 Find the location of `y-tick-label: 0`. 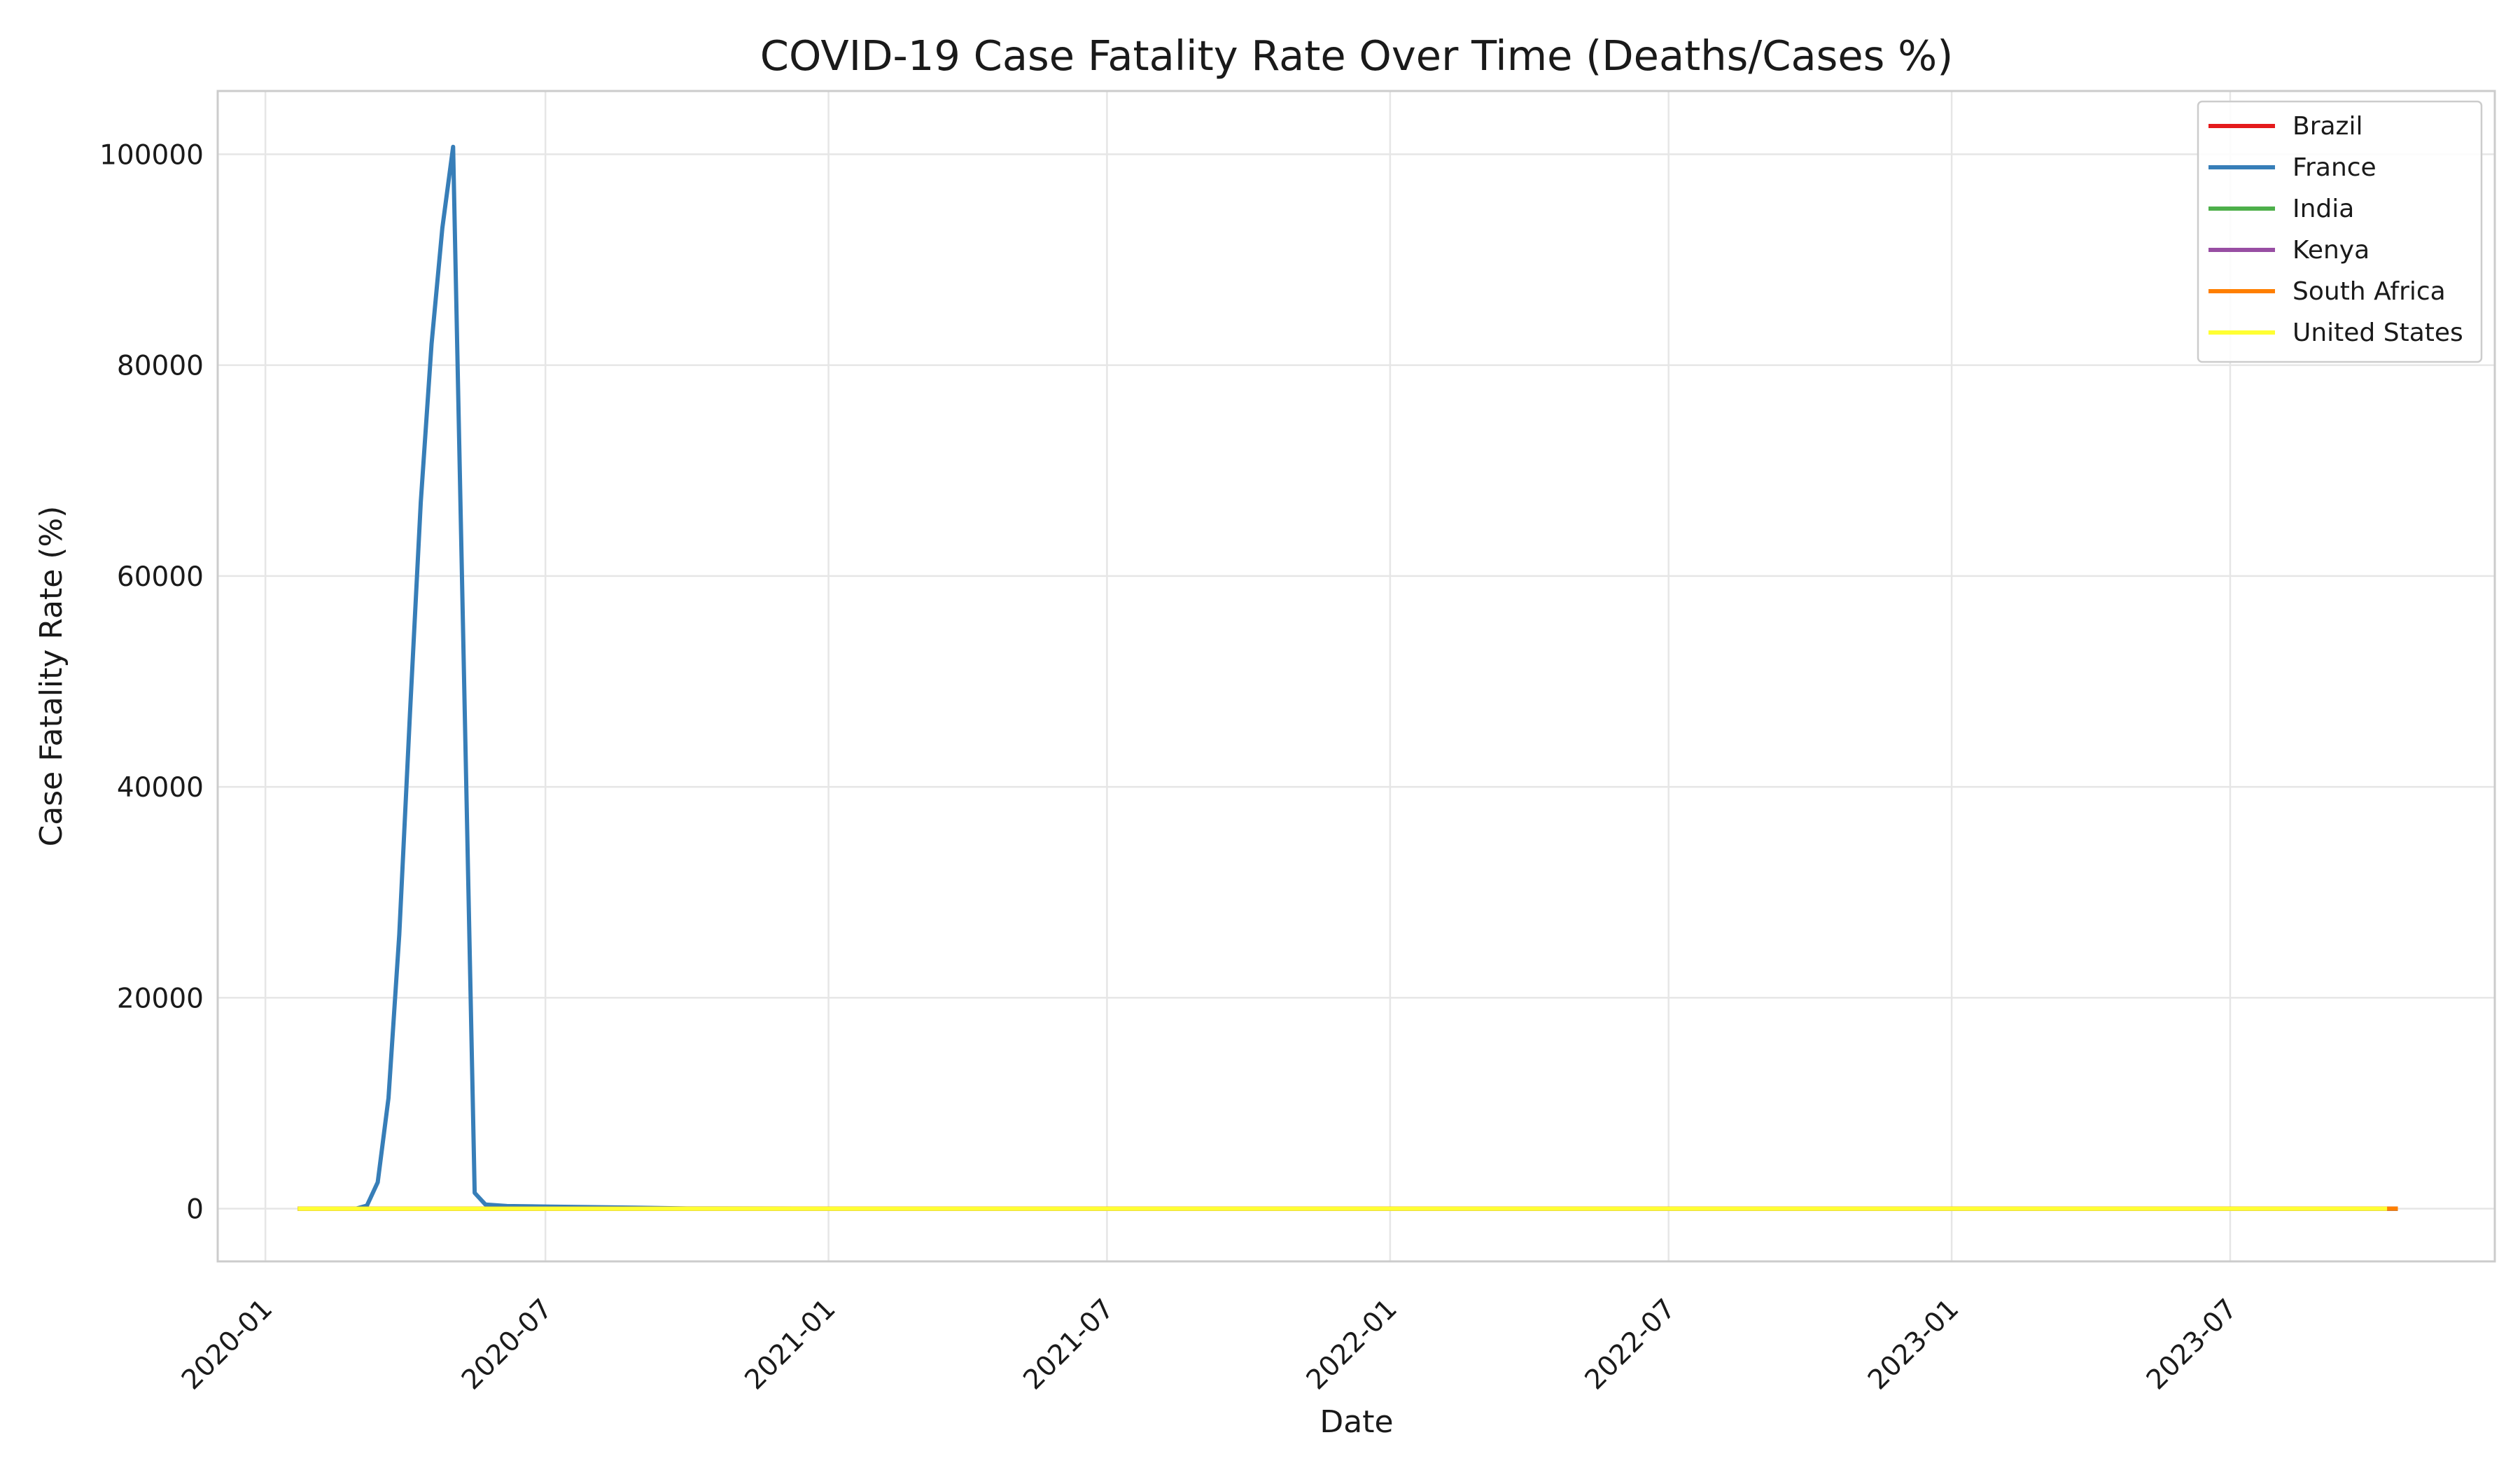

y-tick-label: 0 is located at coordinates (195, 1210).